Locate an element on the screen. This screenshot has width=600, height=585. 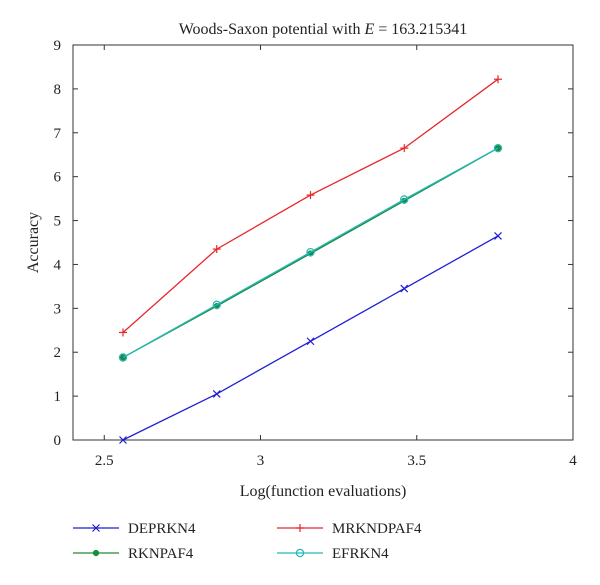
legend-label: EFRKN4 is located at coordinates (360, 554).